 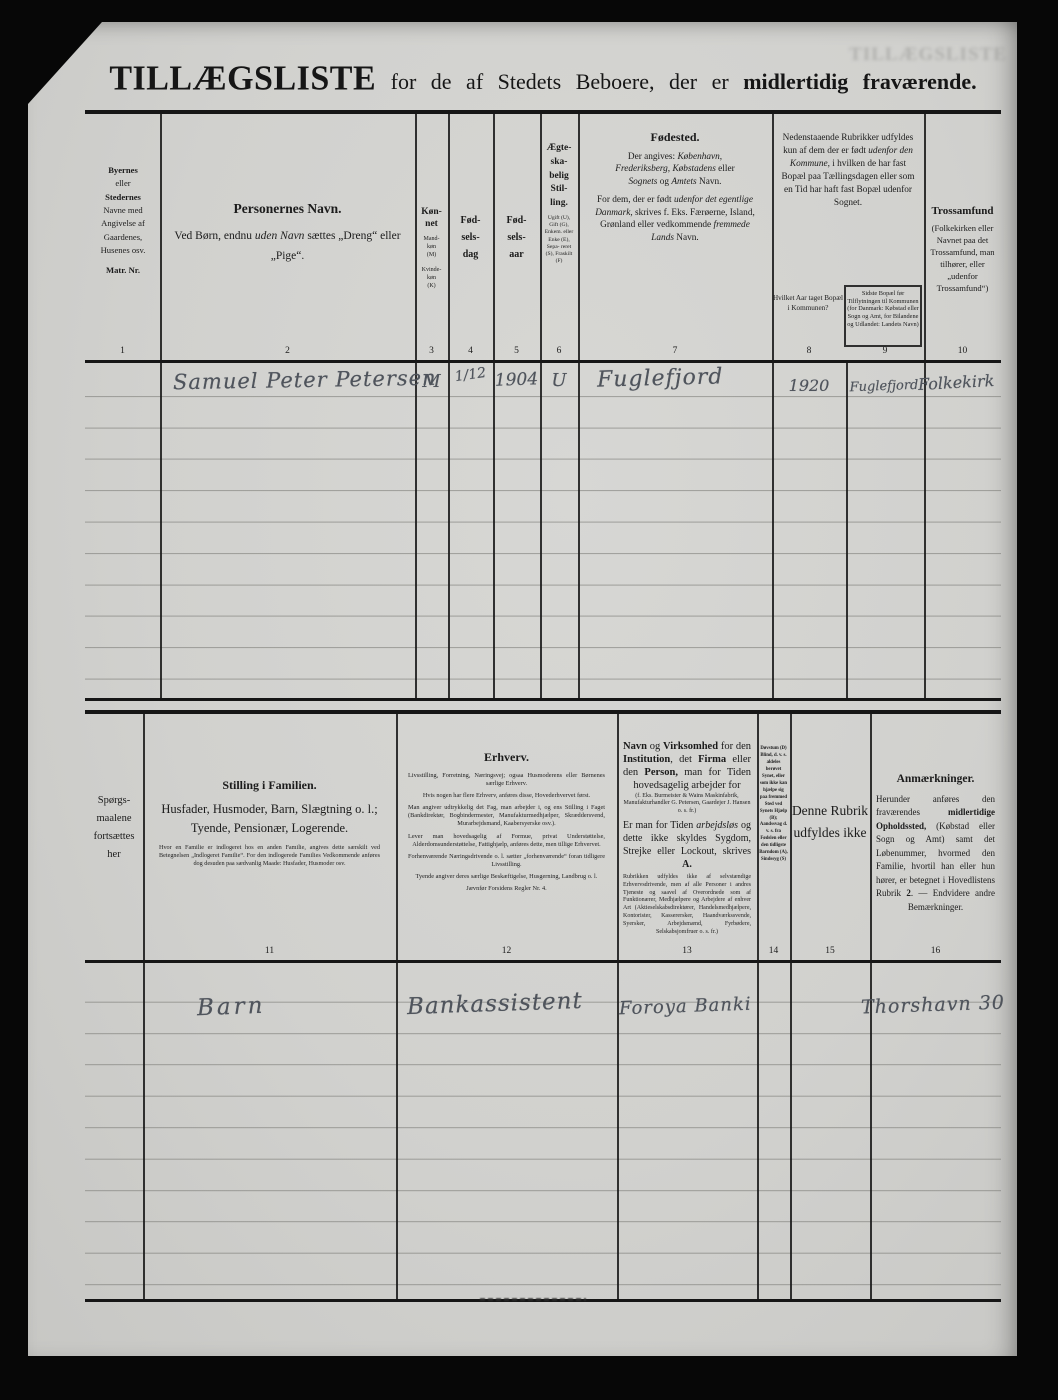 I want to click on print-offset-ghost: TILLÆGSLISTE, so click(x=928, y=54).